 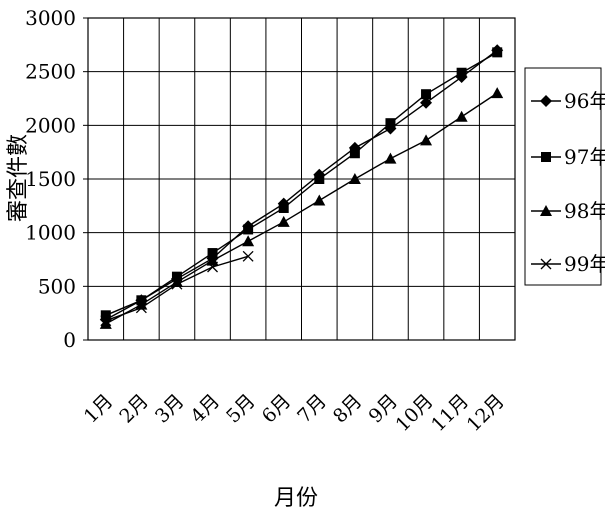 I want to click on y-tick-label: 1000, so click(x=50, y=233).